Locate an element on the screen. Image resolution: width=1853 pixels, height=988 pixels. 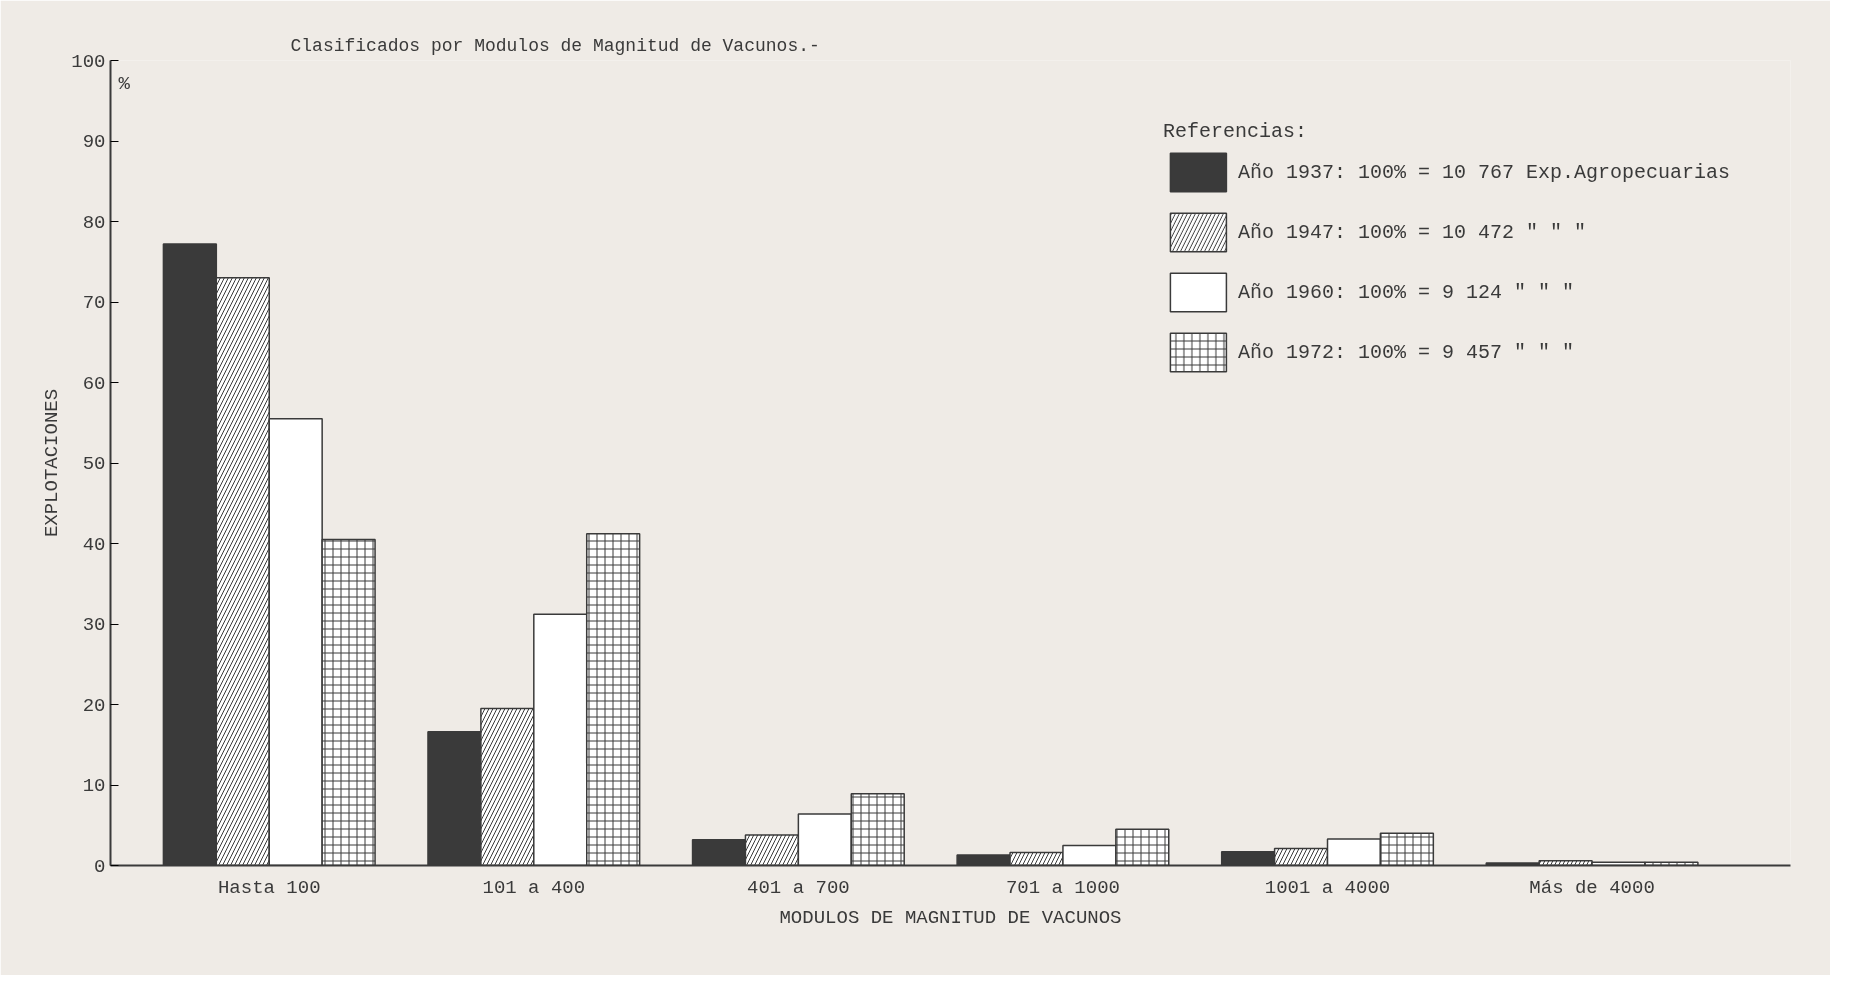
y-axis-title: EXPLOTACIONES is located at coordinates (52, 463).